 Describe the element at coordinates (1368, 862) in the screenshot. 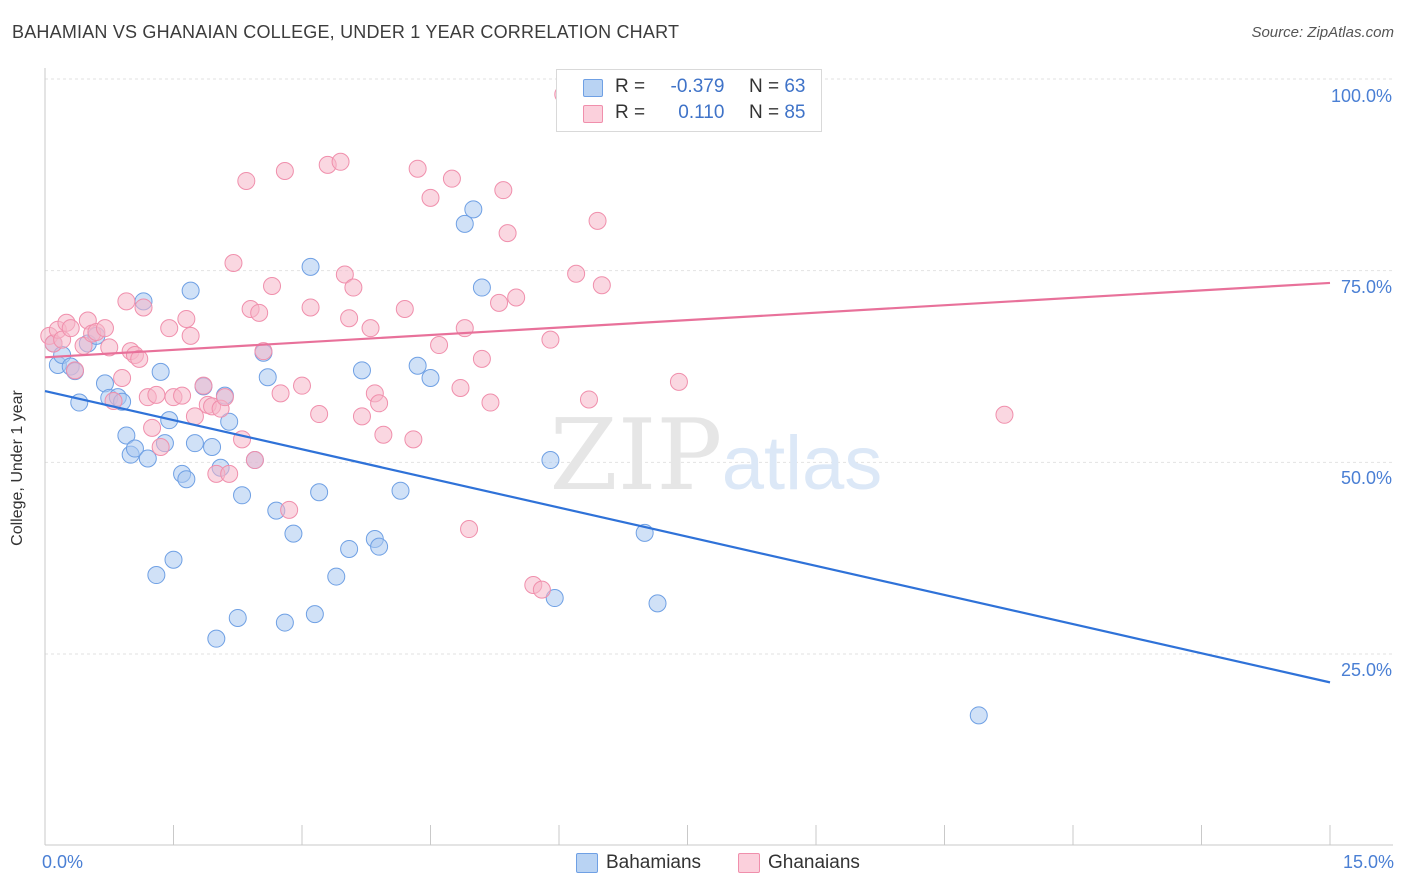

I see `x-tick-max: 15.0%` at that location.